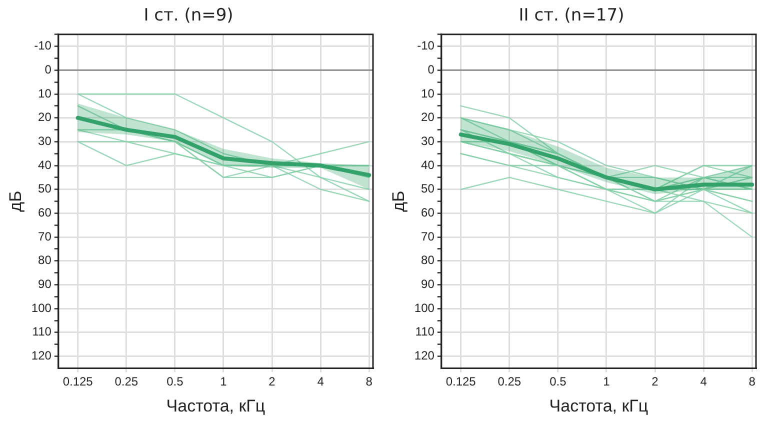  Describe the element at coordinates (571, 16) in the screenshot. I see `chart-title: II ст. (n=17)` at that location.